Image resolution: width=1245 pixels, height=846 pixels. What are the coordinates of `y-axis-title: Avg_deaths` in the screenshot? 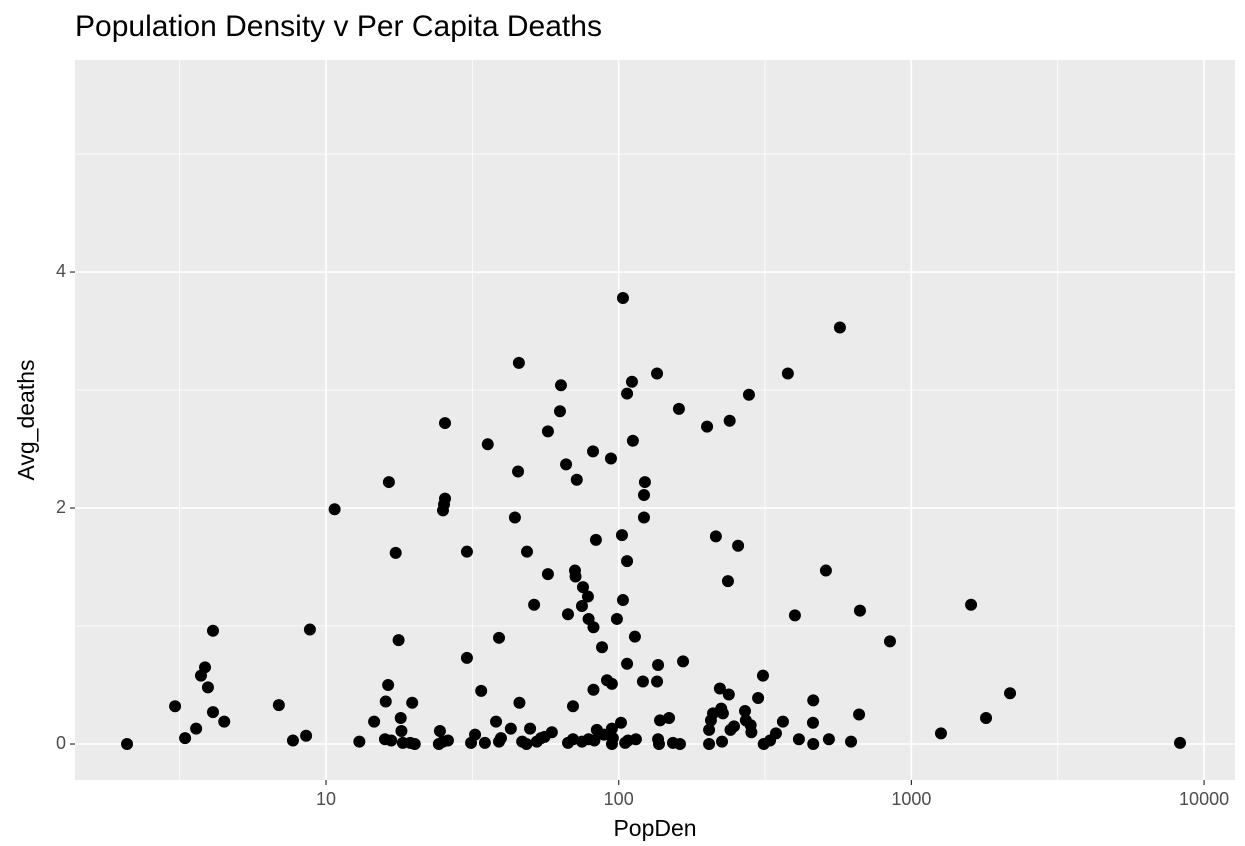 It's located at (26, 419).